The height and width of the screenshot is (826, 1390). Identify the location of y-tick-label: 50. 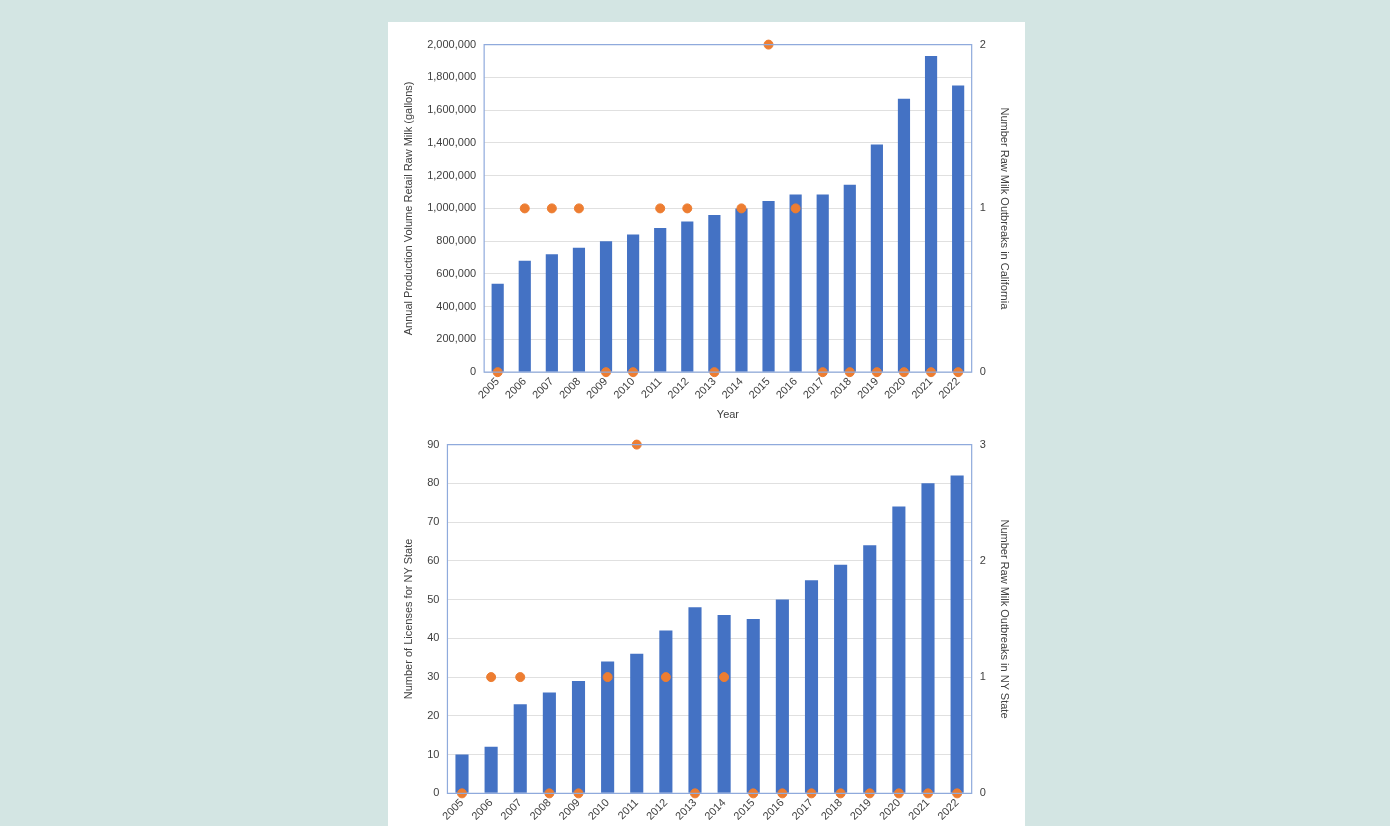
(433, 598).